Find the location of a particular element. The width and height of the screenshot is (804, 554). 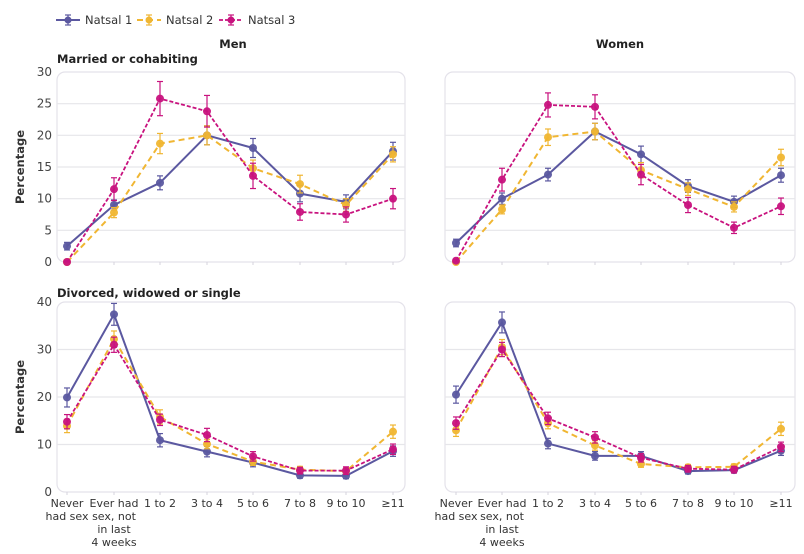

x-tick-label: 1 to 2 is located at coordinates (160, 503).